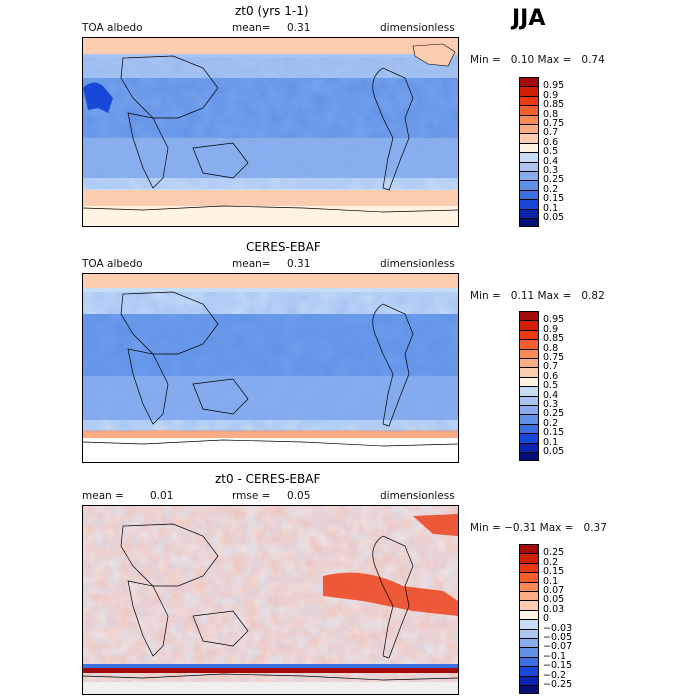 The width and height of the screenshot is (700, 700). I want to click on panel-2-min-value: 0.11, so click(522, 296).